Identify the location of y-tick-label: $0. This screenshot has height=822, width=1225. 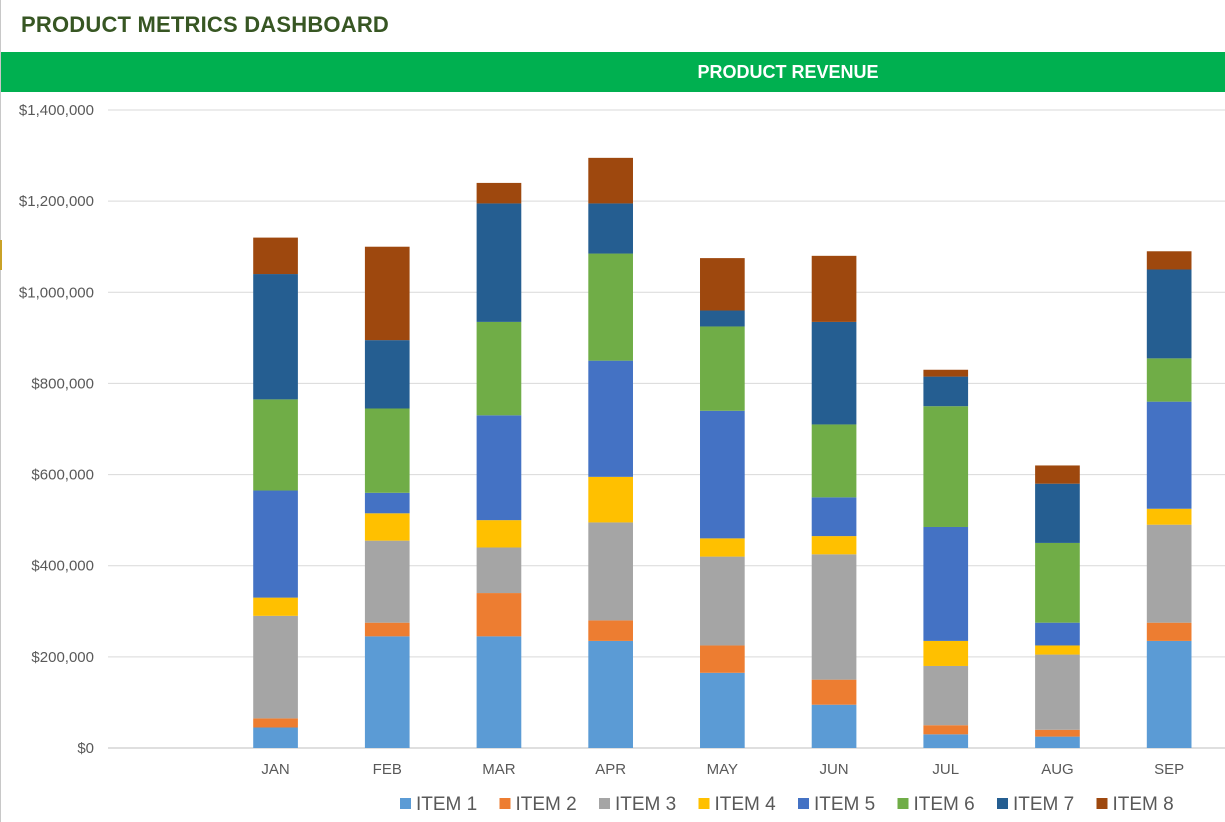
(85, 748).